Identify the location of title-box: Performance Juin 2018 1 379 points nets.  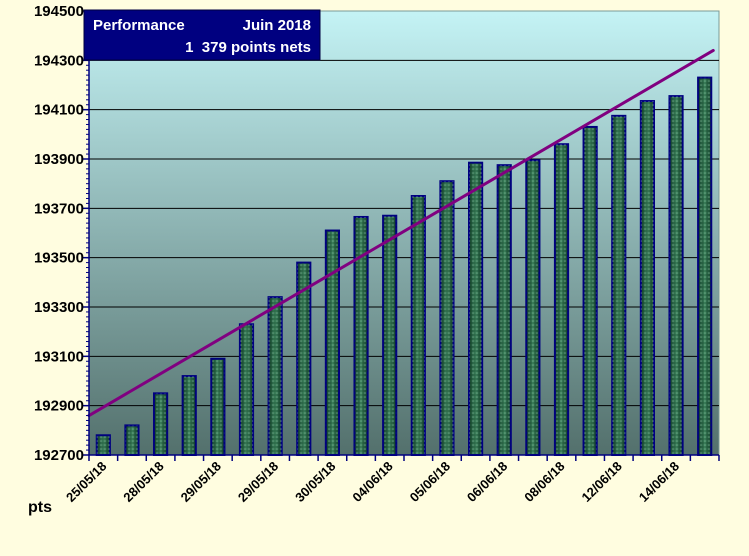
(202, 35).